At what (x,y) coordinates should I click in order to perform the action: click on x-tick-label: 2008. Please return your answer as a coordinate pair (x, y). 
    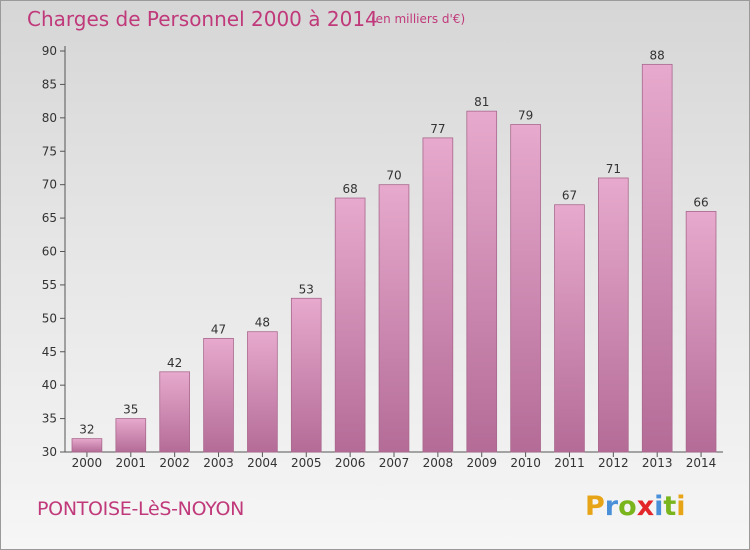
    Looking at the image, I should click on (438, 463).